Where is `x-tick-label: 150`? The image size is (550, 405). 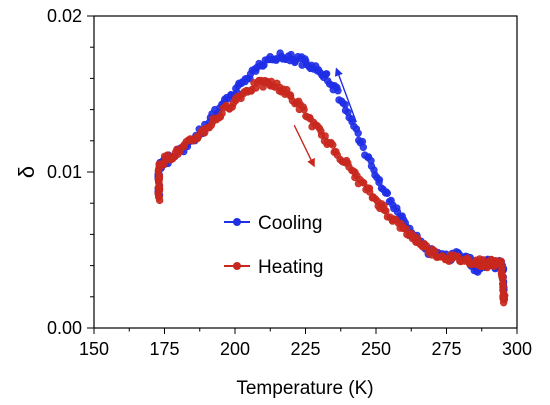 x-tick-label: 150 is located at coordinates (94, 349).